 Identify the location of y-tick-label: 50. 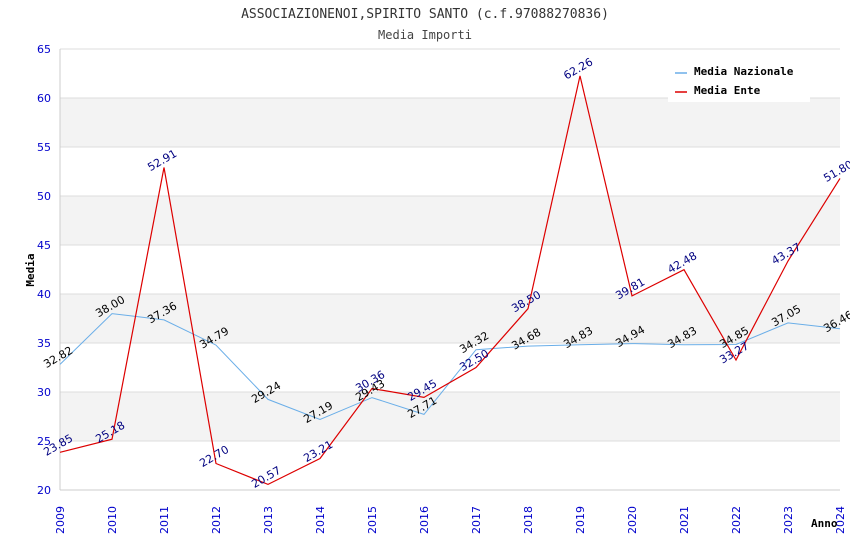
(44, 196).